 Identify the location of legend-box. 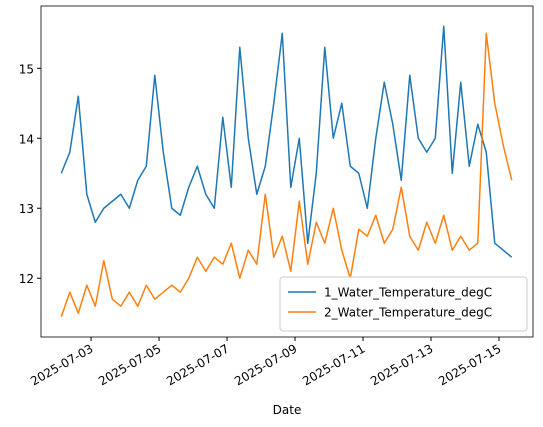
(403, 304).